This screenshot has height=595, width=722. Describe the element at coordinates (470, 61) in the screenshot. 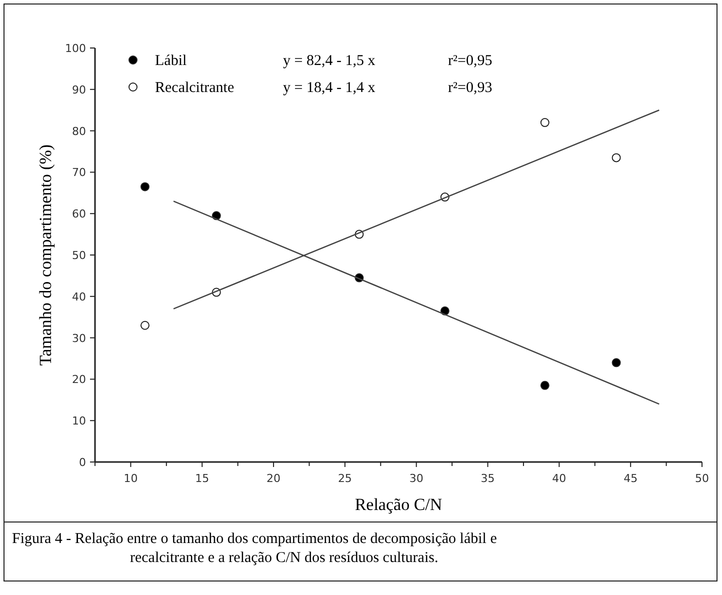

I see `annotation: r²=0,95` at that location.